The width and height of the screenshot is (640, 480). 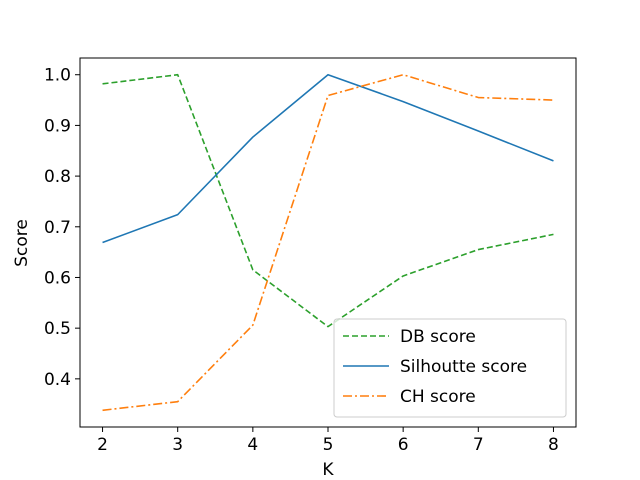 What do you see at coordinates (177, 445) in the screenshot?
I see `x-tick-label: 3` at bounding box center [177, 445].